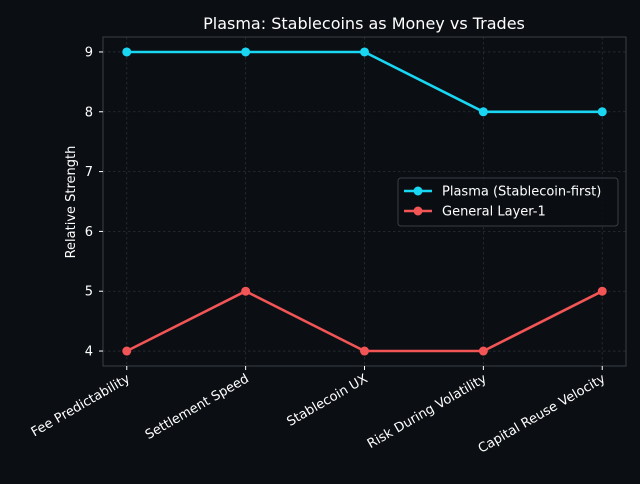  Describe the element at coordinates (89, 352) in the screenshot. I see `y-tick-label: 4` at that location.